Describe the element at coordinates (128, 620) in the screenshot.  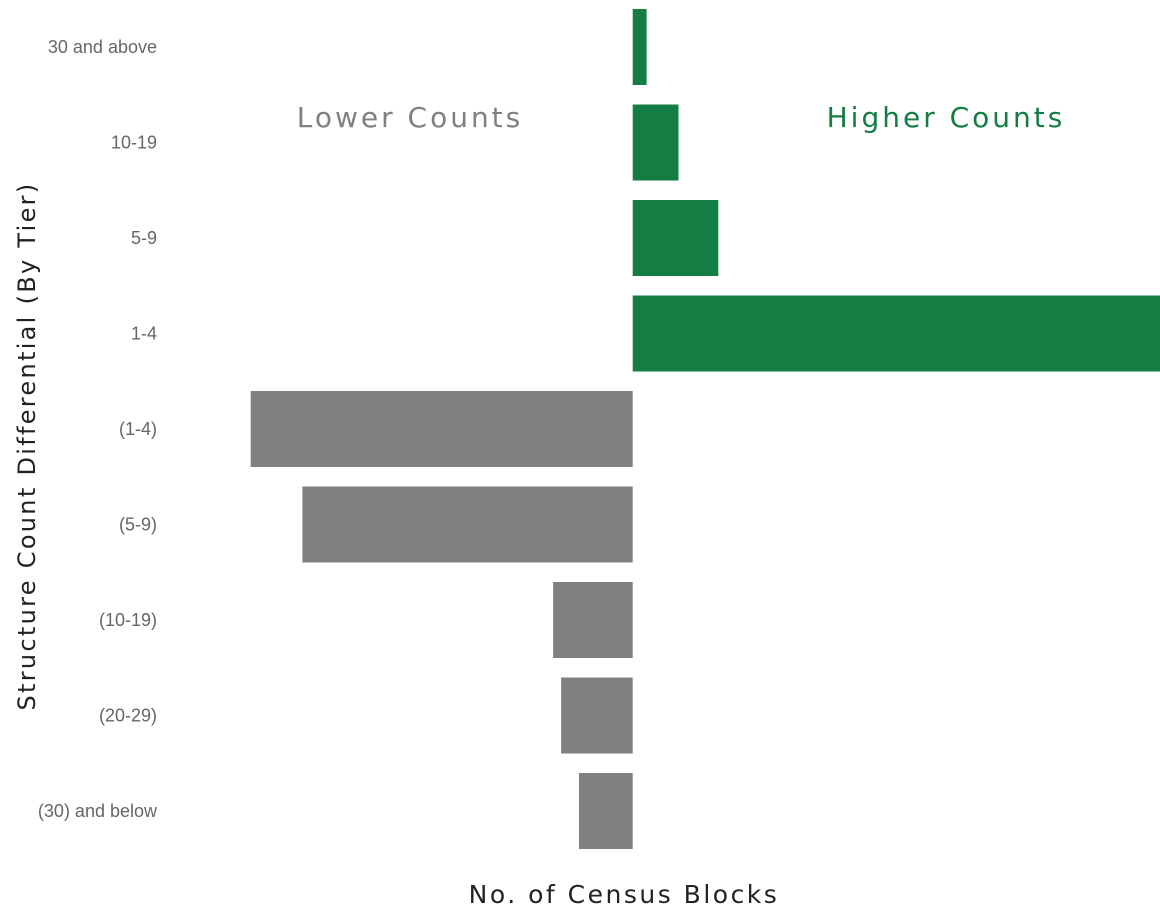
I see `category-tick-label: (10-19)` at that location.